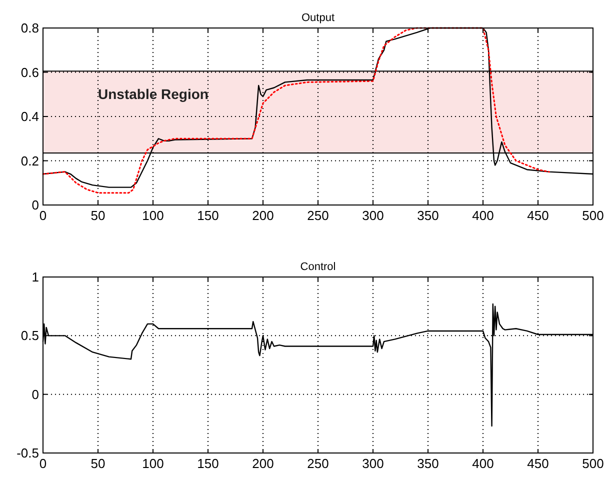 The height and width of the screenshot is (479, 607). I want to click on chart-title: Output, so click(318, 18).